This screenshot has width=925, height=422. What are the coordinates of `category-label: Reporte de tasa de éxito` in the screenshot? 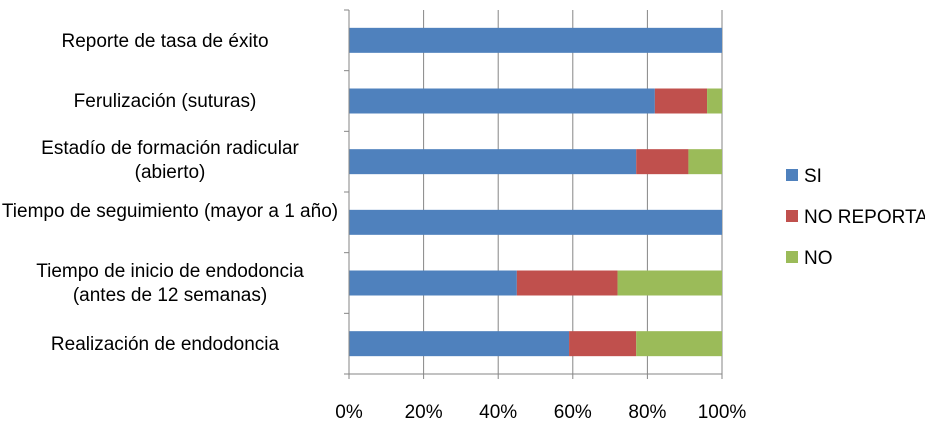 It's located at (165, 41).